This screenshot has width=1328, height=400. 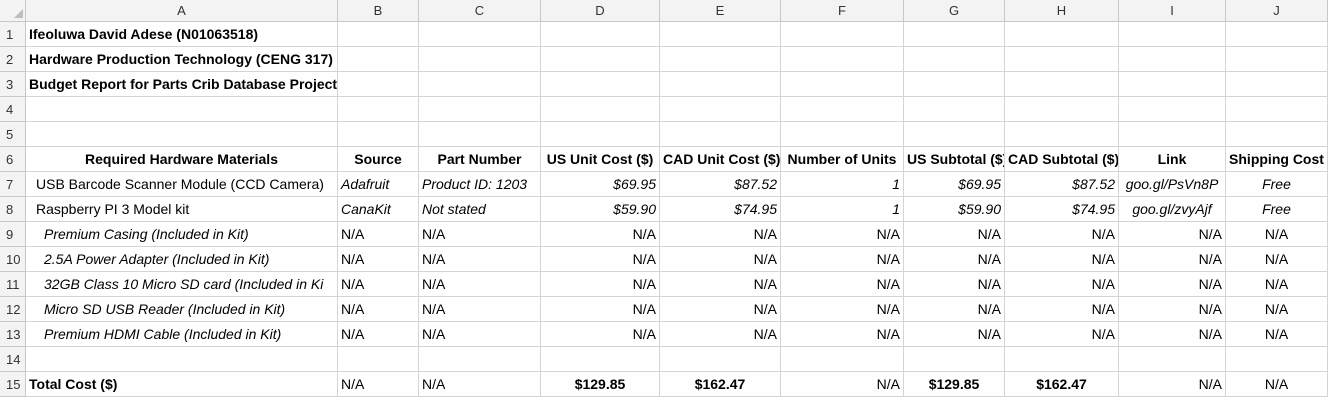 I want to click on cell-h15: $162.47, so click(x=1062, y=384).